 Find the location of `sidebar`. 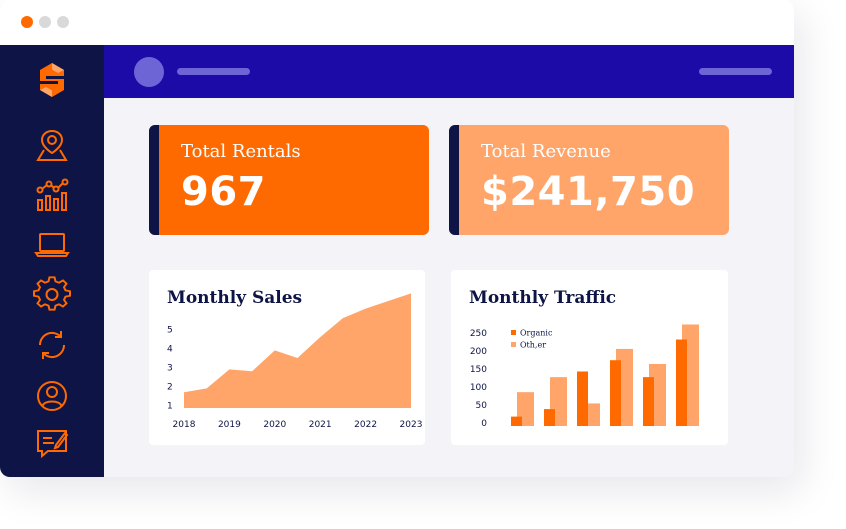

sidebar is located at coordinates (52, 261).